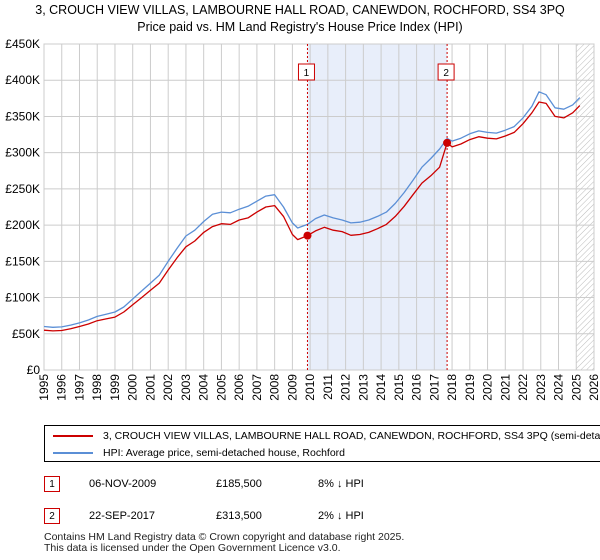 The width and height of the screenshot is (600, 560). Describe the element at coordinates (168, 387) in the screenshot. I see `x-tick-label: 2002` at that location.